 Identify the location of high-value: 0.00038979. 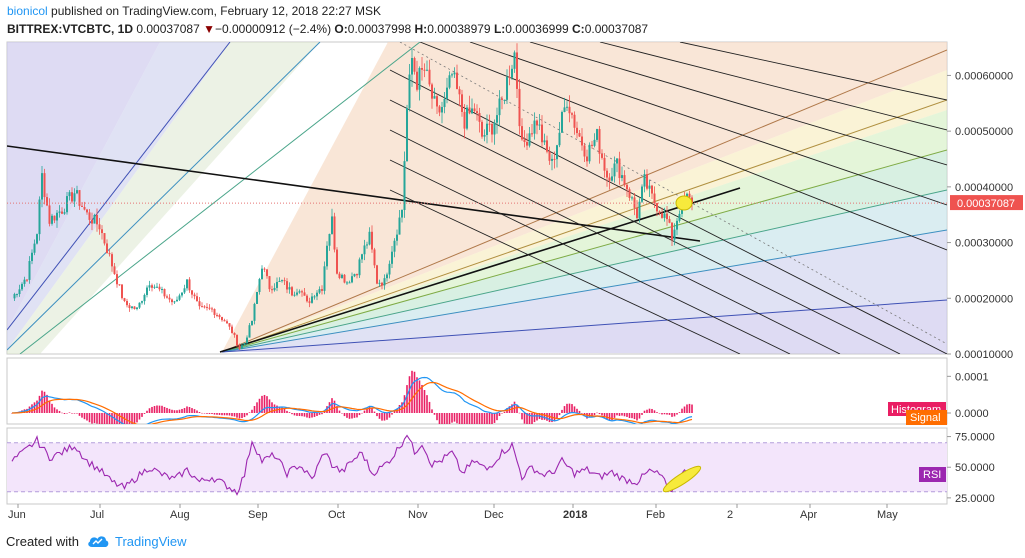
(459, 29).